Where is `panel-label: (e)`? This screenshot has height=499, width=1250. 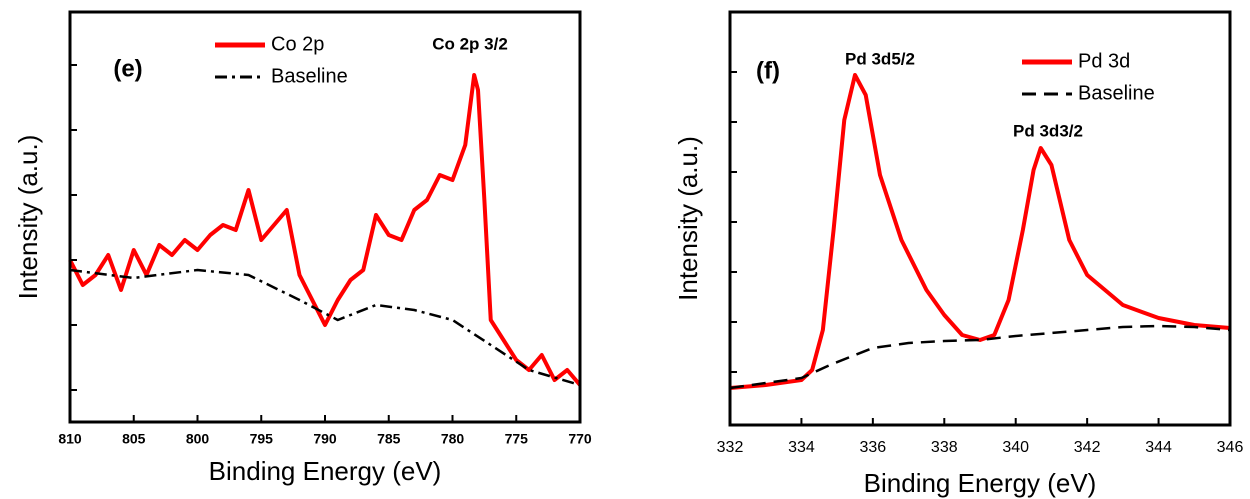
panel-label: (e) is located at coordinates (127, 68).